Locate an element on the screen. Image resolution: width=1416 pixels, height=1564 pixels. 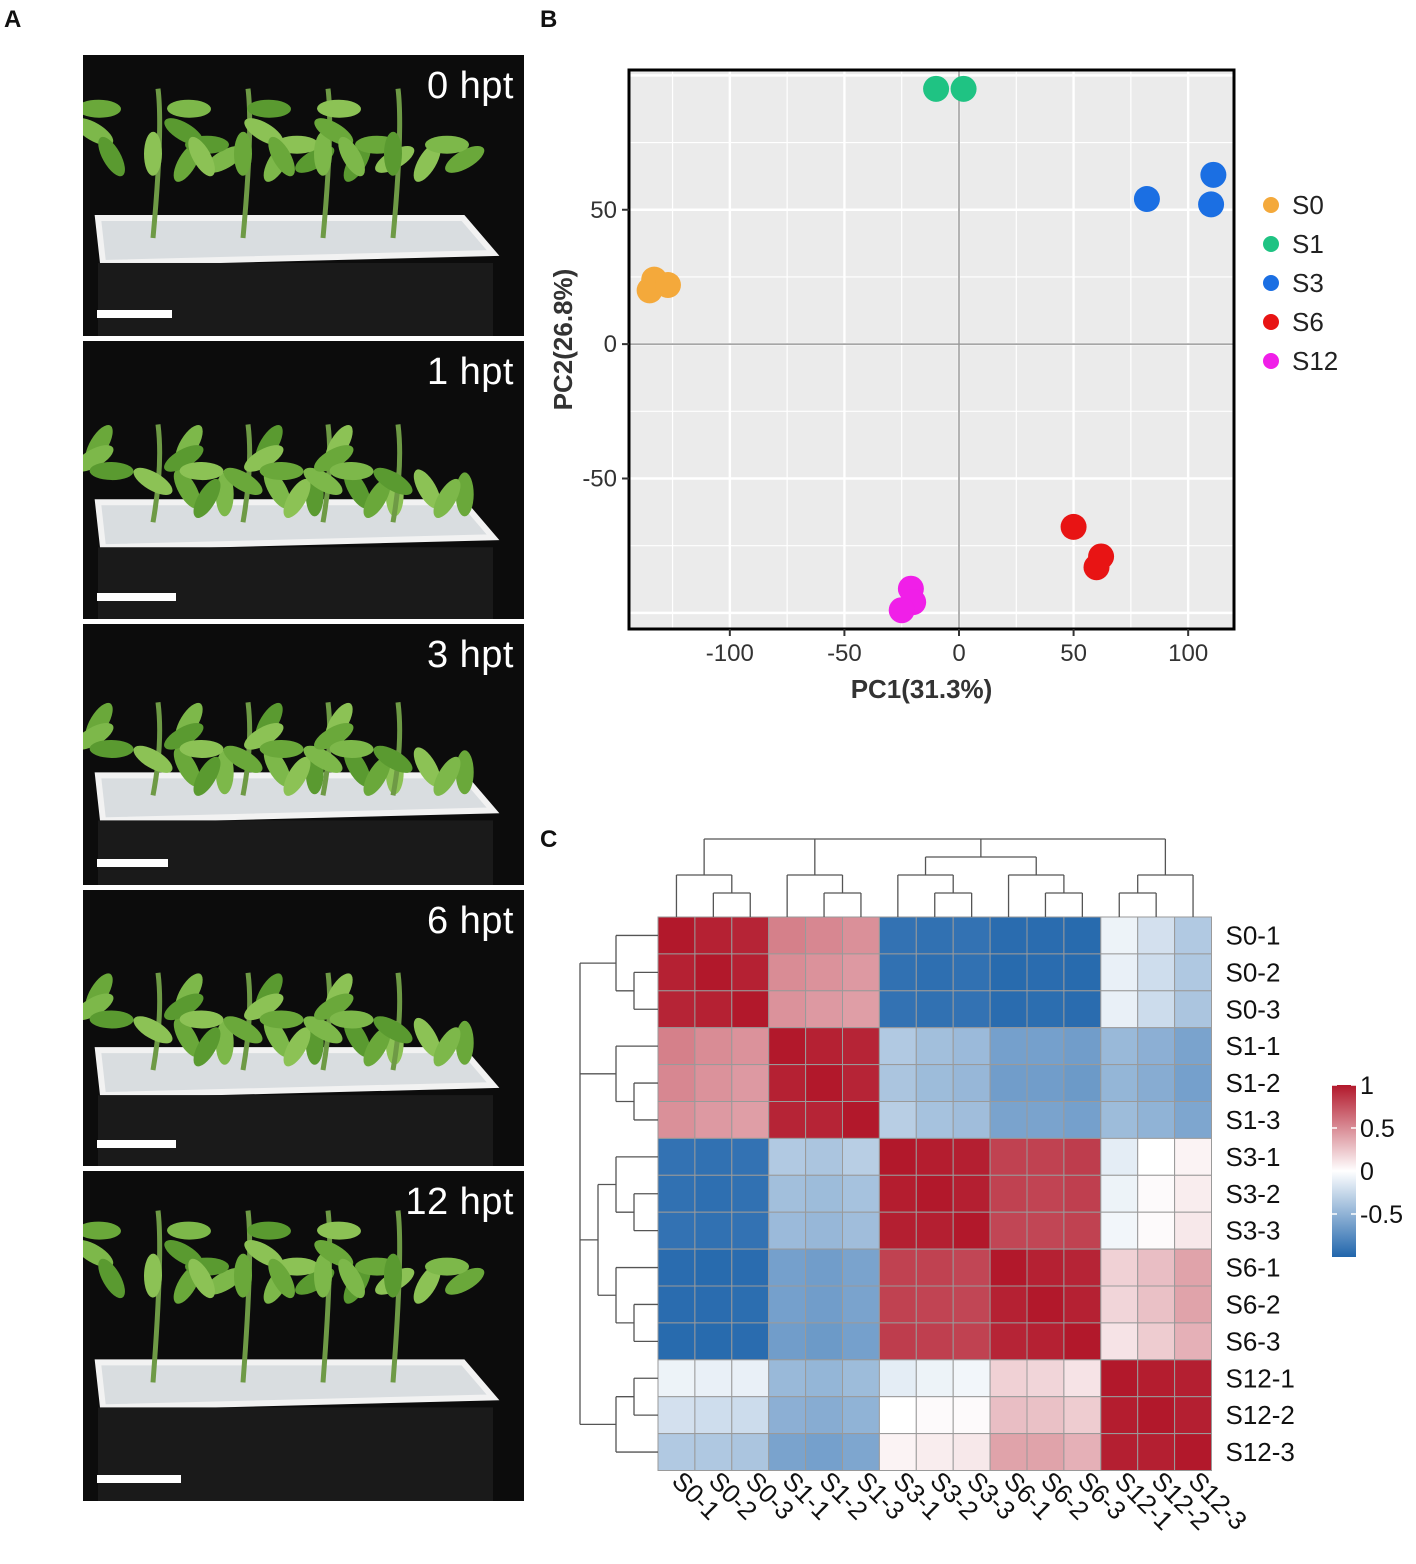
legend-marker-S0 is located at coordinates (1271, 205).